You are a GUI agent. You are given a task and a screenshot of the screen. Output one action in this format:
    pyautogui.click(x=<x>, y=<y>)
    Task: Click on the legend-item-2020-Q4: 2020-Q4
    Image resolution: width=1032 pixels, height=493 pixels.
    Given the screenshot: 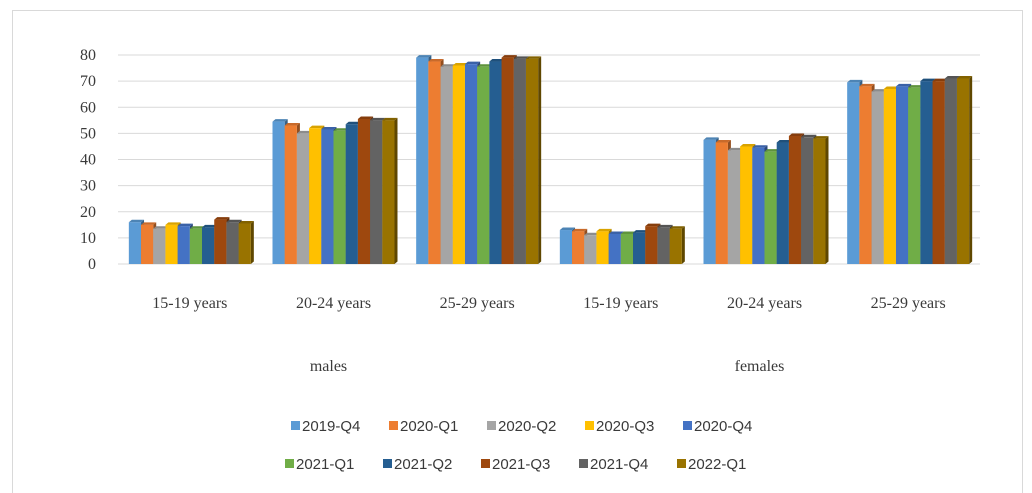 What is the action you would take?
    pyautogui.click(x=717, y=426)
    